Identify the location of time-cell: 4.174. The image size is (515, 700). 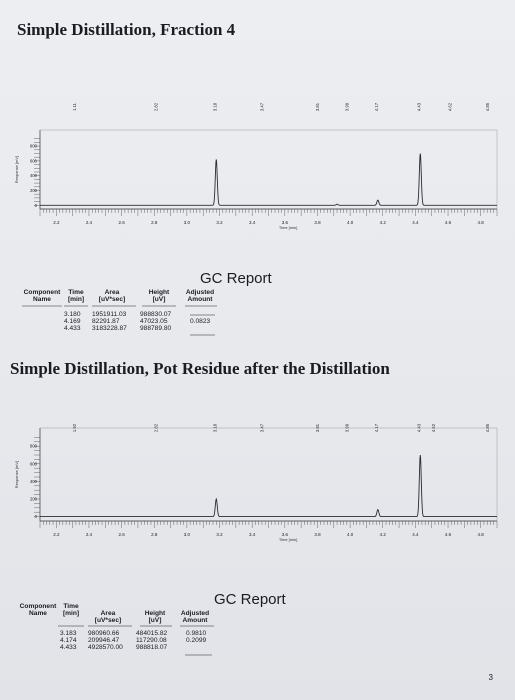
(68, 640).